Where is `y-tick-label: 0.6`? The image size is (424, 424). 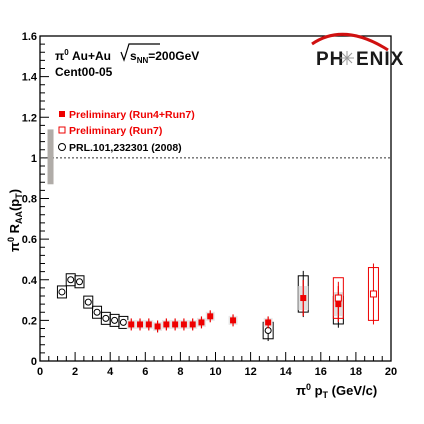
y-tick-label: 0.6 is located at coordinates (29, 240).